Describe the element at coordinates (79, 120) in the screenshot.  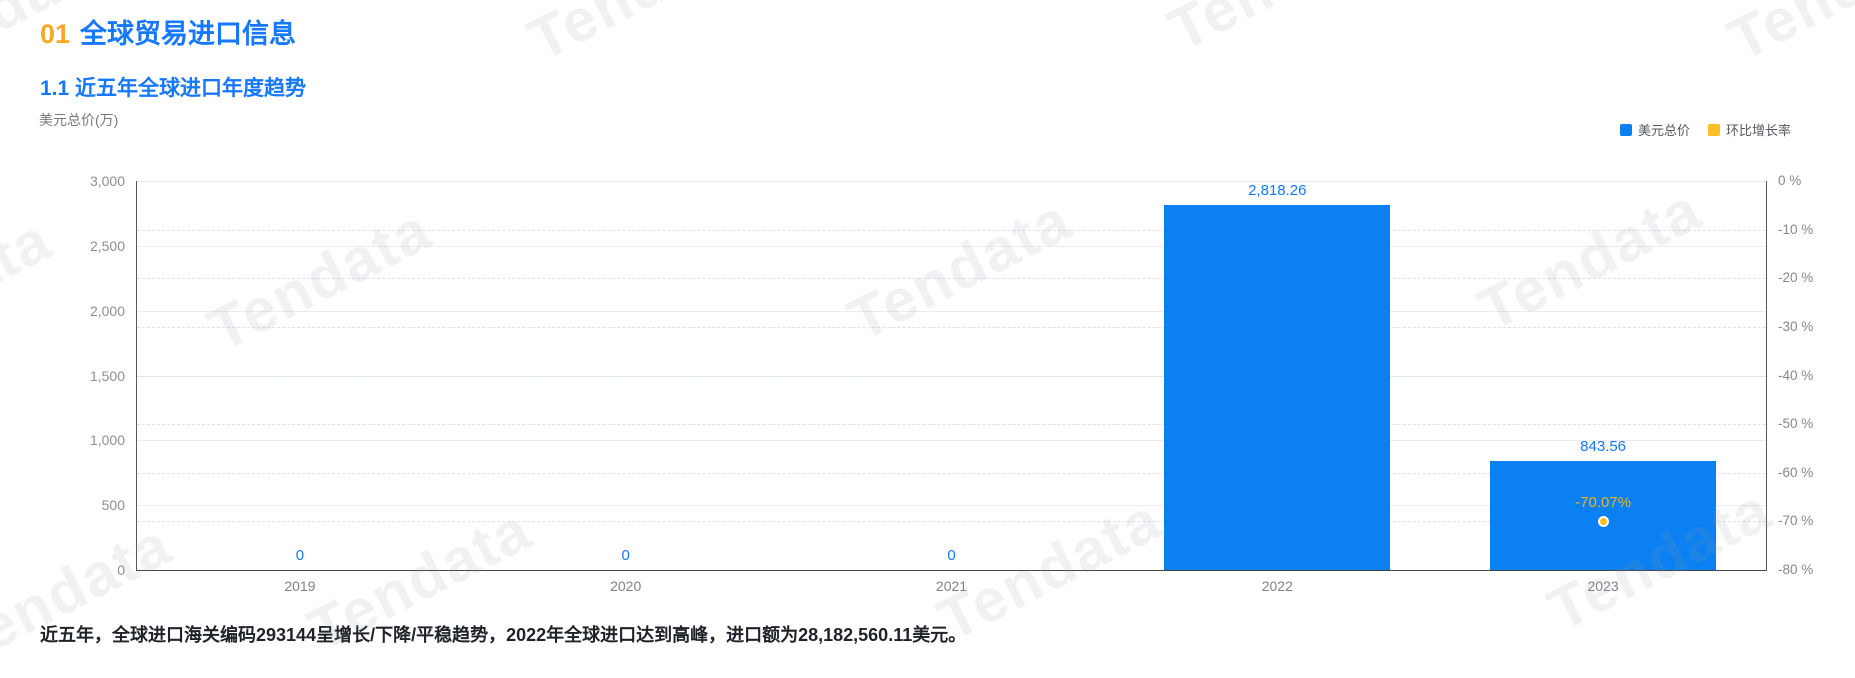
I see `y-axis-title: 美元总价(万)` at that location.